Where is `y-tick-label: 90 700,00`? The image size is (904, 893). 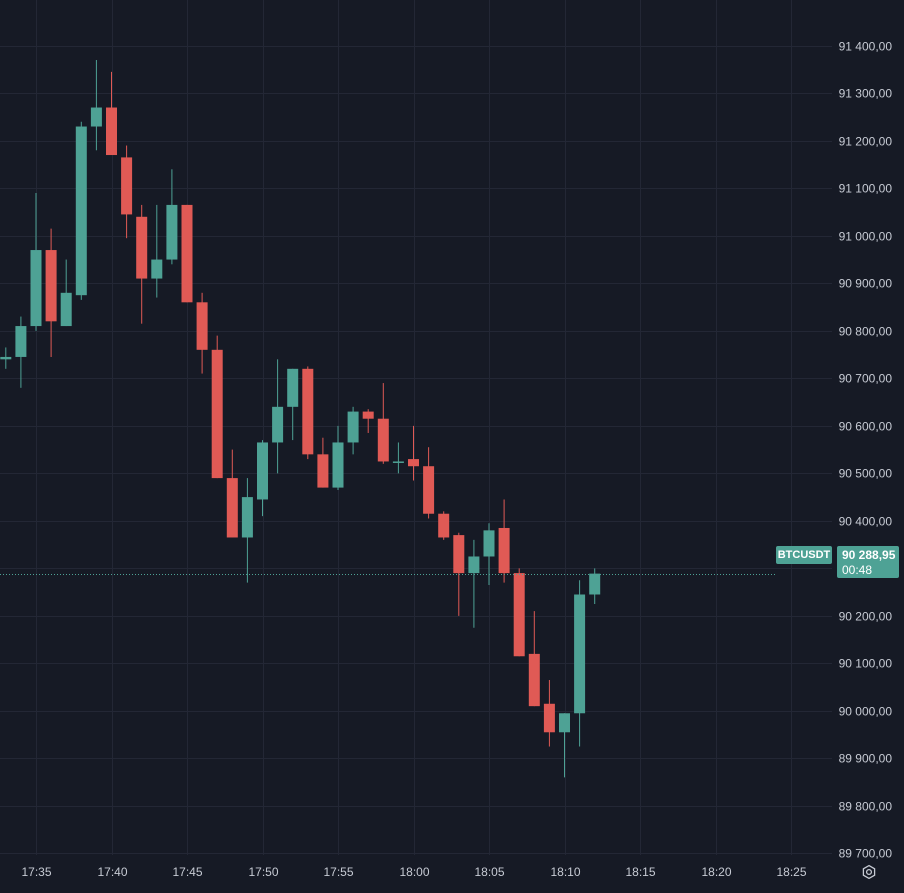
y-tick-label: 90 700,00 is located at coordinates (866, 379).